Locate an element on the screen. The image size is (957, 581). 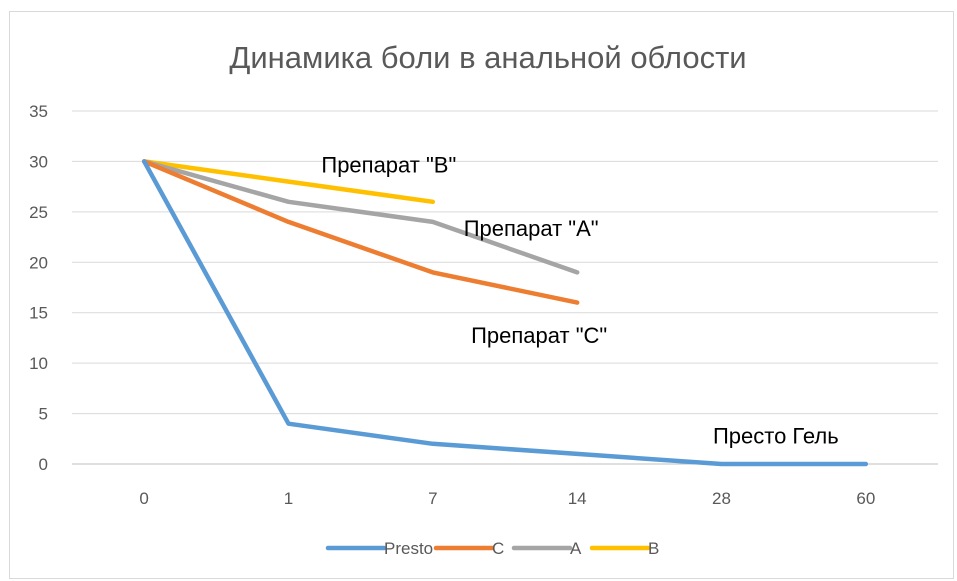
y-tick-label: 25 is located at coordinates (38, 212).